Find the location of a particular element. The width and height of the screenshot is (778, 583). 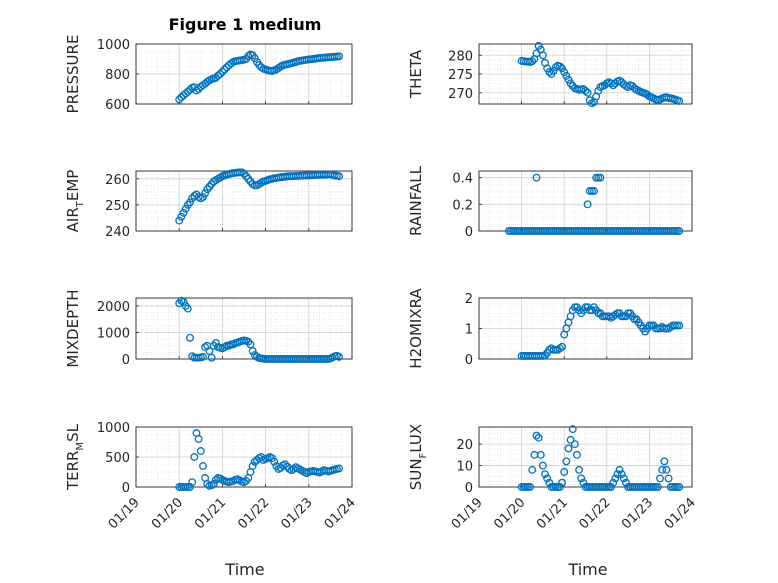

subplot-4: 0 1000 2000 MIXDEPTH is located at coordinates (208, 328).